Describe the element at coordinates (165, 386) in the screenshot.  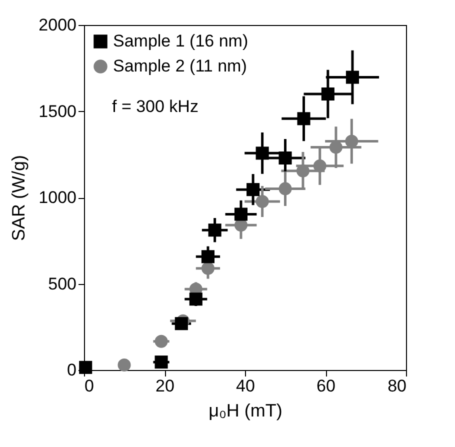
I see `x-tick-label: 20` at that location.